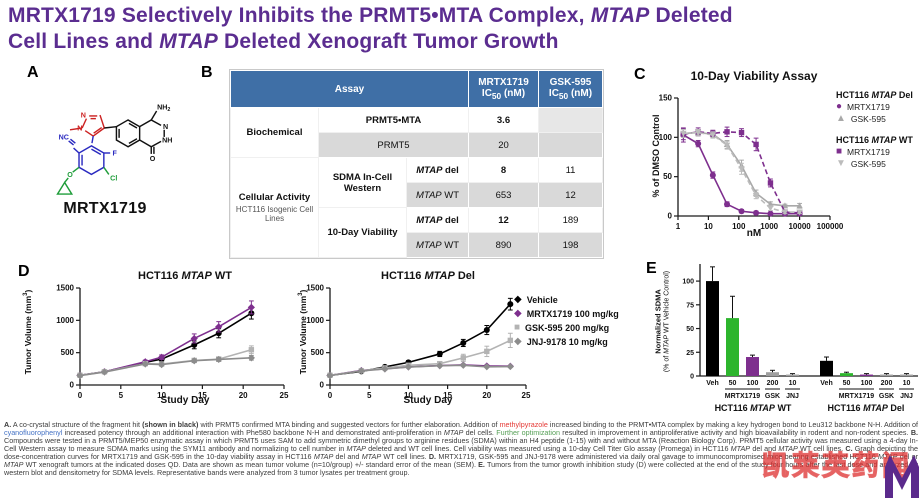 The width and height of the screenshot is (922, 499). What do you see at coordinates (830, 226) in the screenshot?
I see `x-tick-label: 100000` at bounding box center [830, 226].